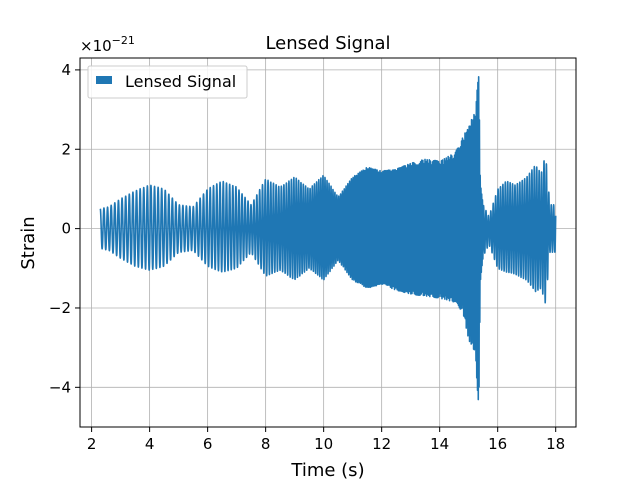  Describe the element at coordinates (60, 387) in the screenshot. I see `y-tick-label: −4` at that location.